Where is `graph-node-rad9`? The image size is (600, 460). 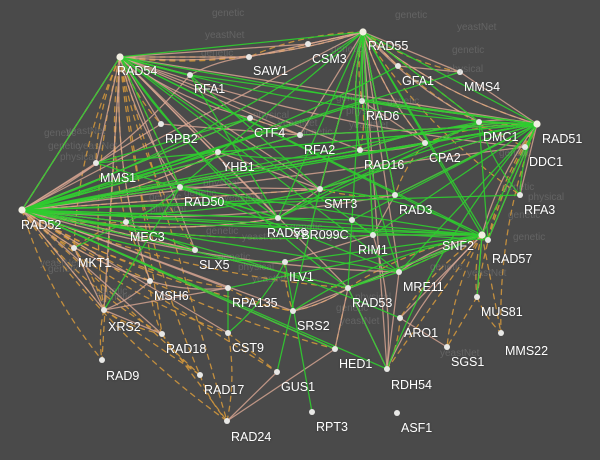
graph-node-rad9 is located at coordinates (102, 360).